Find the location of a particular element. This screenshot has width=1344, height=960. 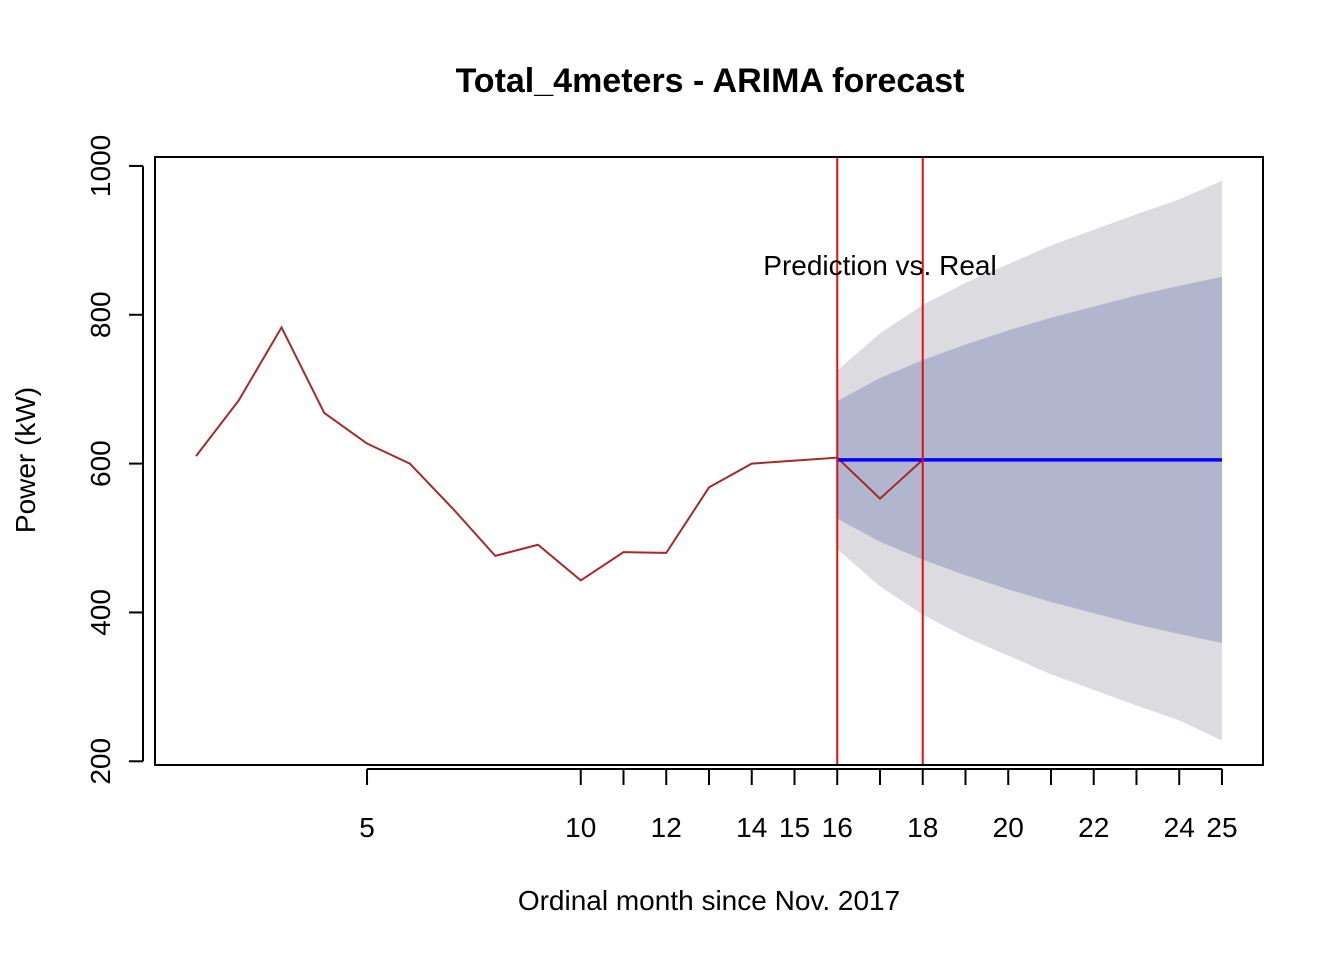

x-tick-label: 15 is located at coordinates (794, 827).